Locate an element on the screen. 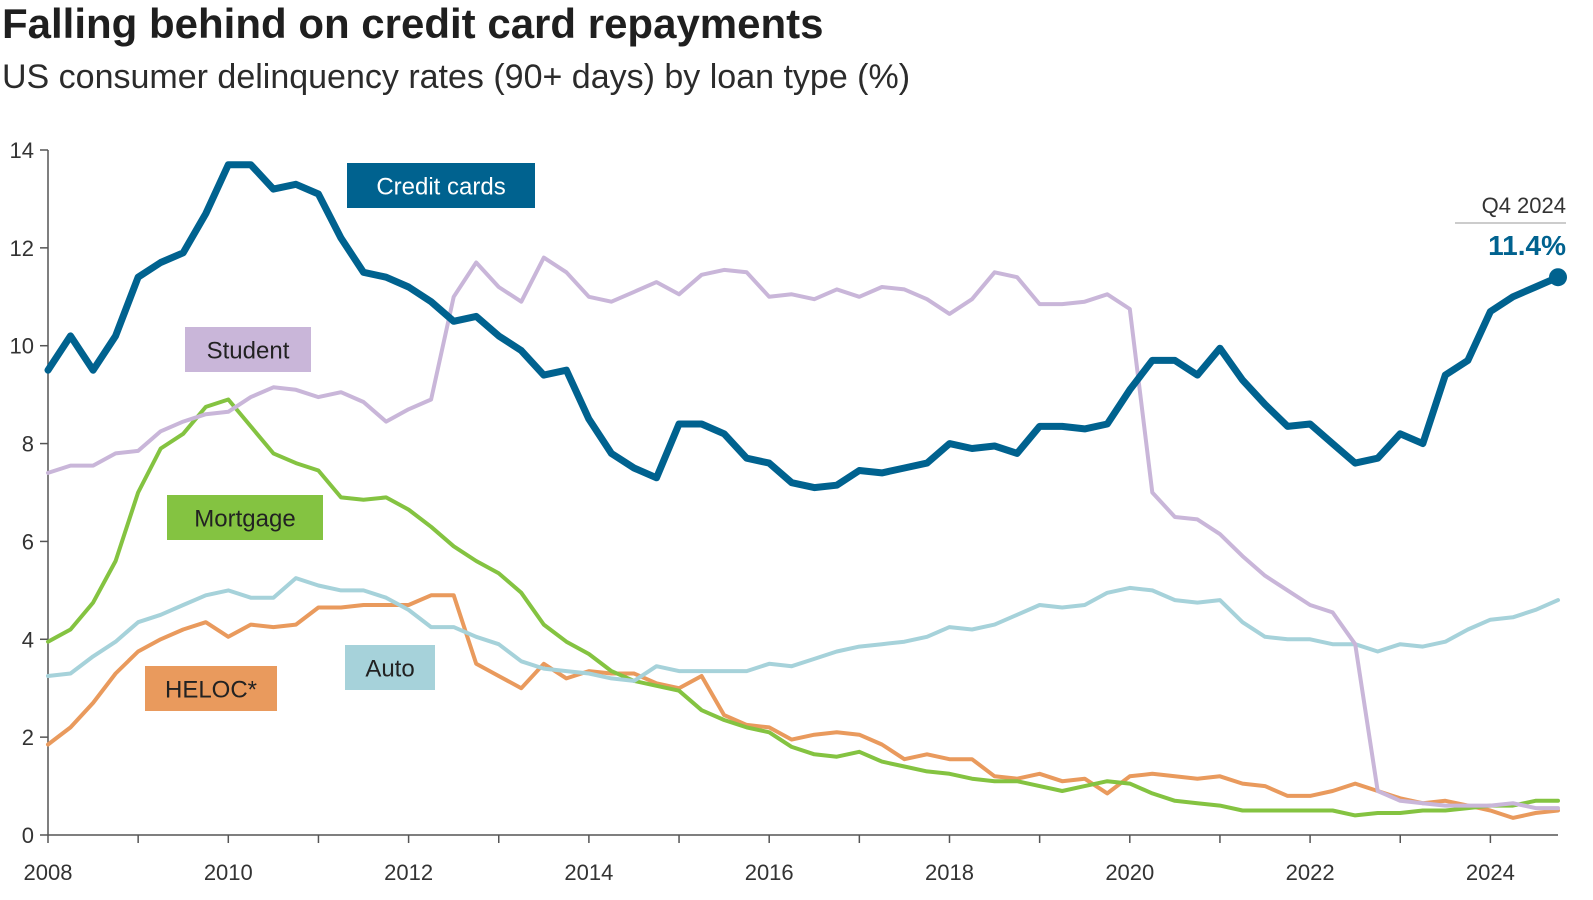 The width and height of the screenshot is (1593, 900). x-tick-label: 2014 is located at coordinates (588, 872).